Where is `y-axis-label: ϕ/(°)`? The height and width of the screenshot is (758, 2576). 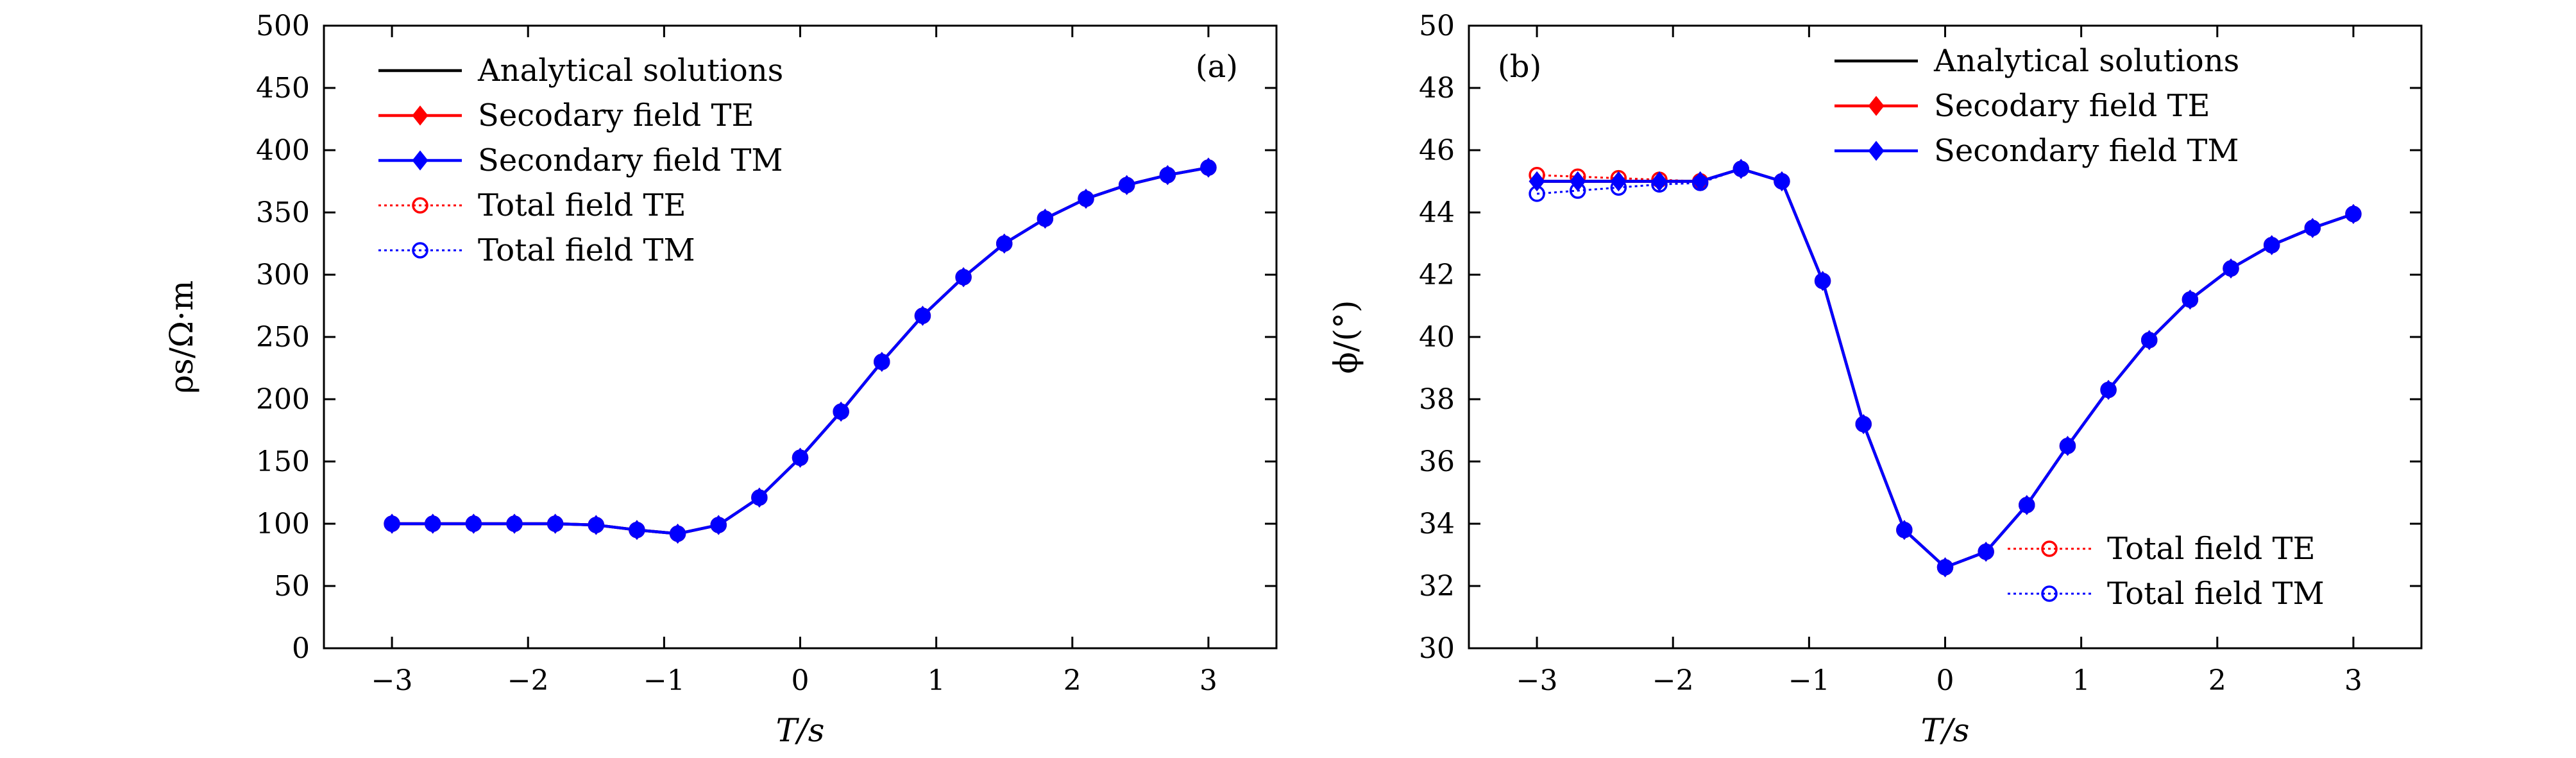 y-axis-label: ϕ/(°) is located at coordinates (1345, 337).